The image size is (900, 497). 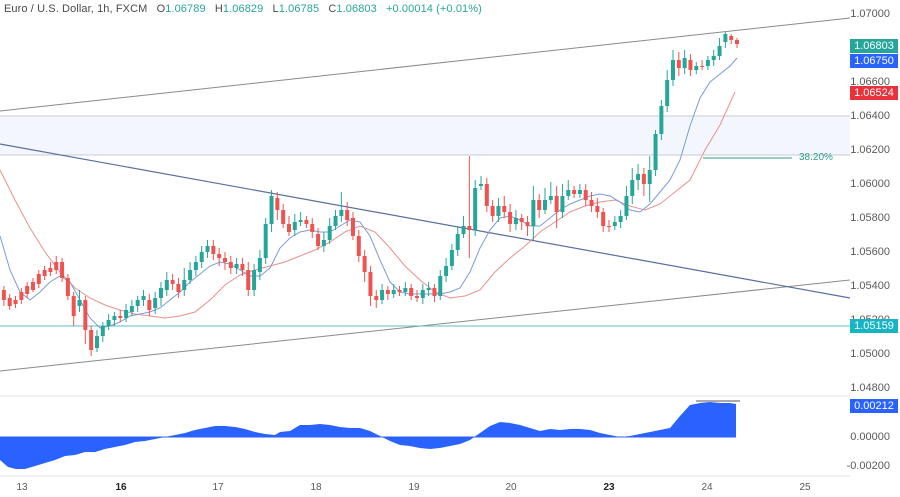 What do you see at coordinates (870, 116) in the screenshot?
I see `price-tick: 1.06400` at bounding box center [870, 116].